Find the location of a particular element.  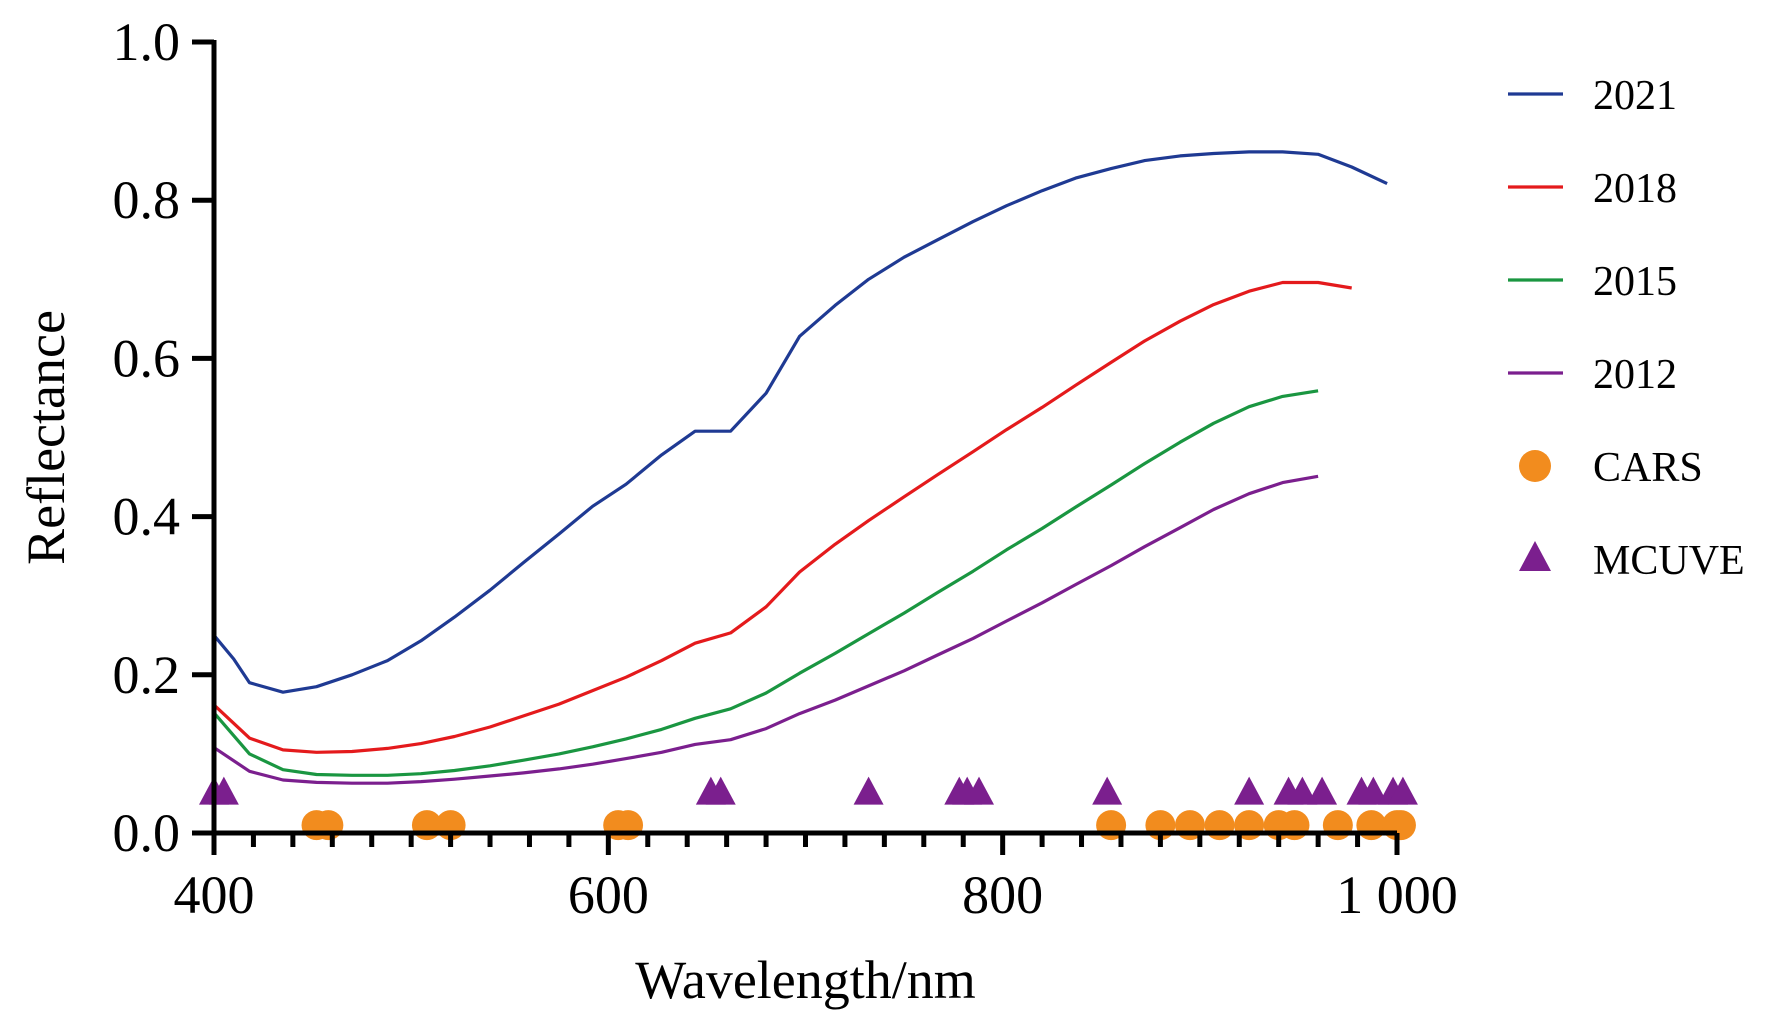

legend-label: CARS is located at coordinates (1648, 468).